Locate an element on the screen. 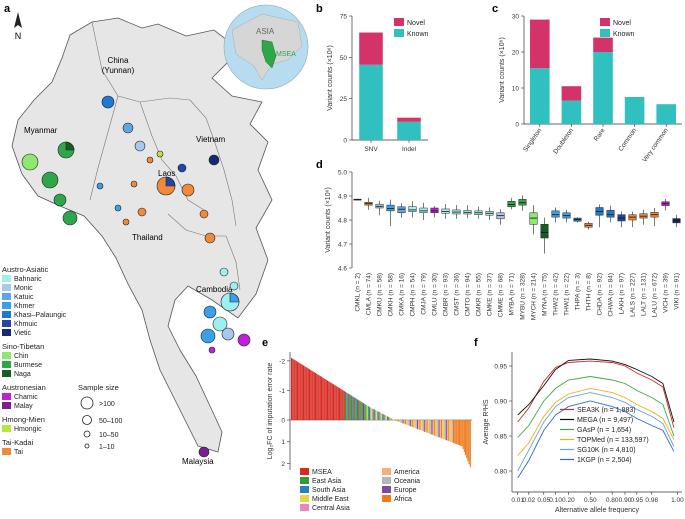 This screenshot has width=685, height=519. x-tick-label: 1.00 is located at coordinates (677, 500).